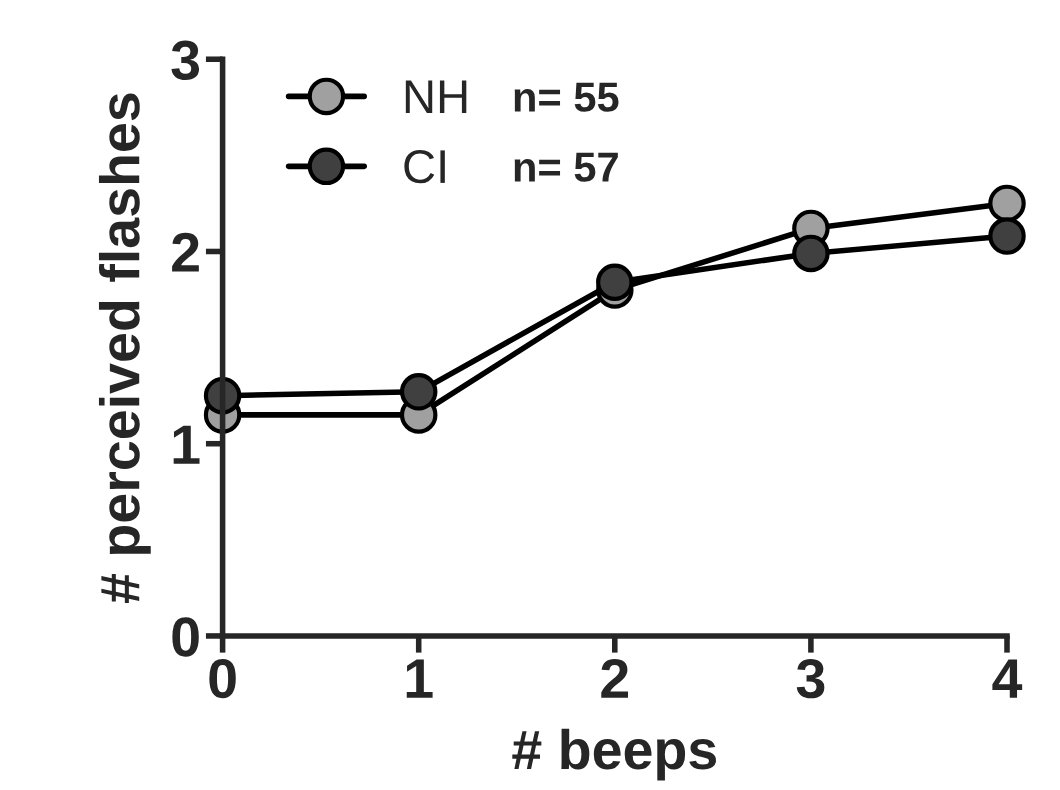 The width and height of the screenshot is (1060, 790). I want to click on x-tick-label: 1, so click(419, 678).